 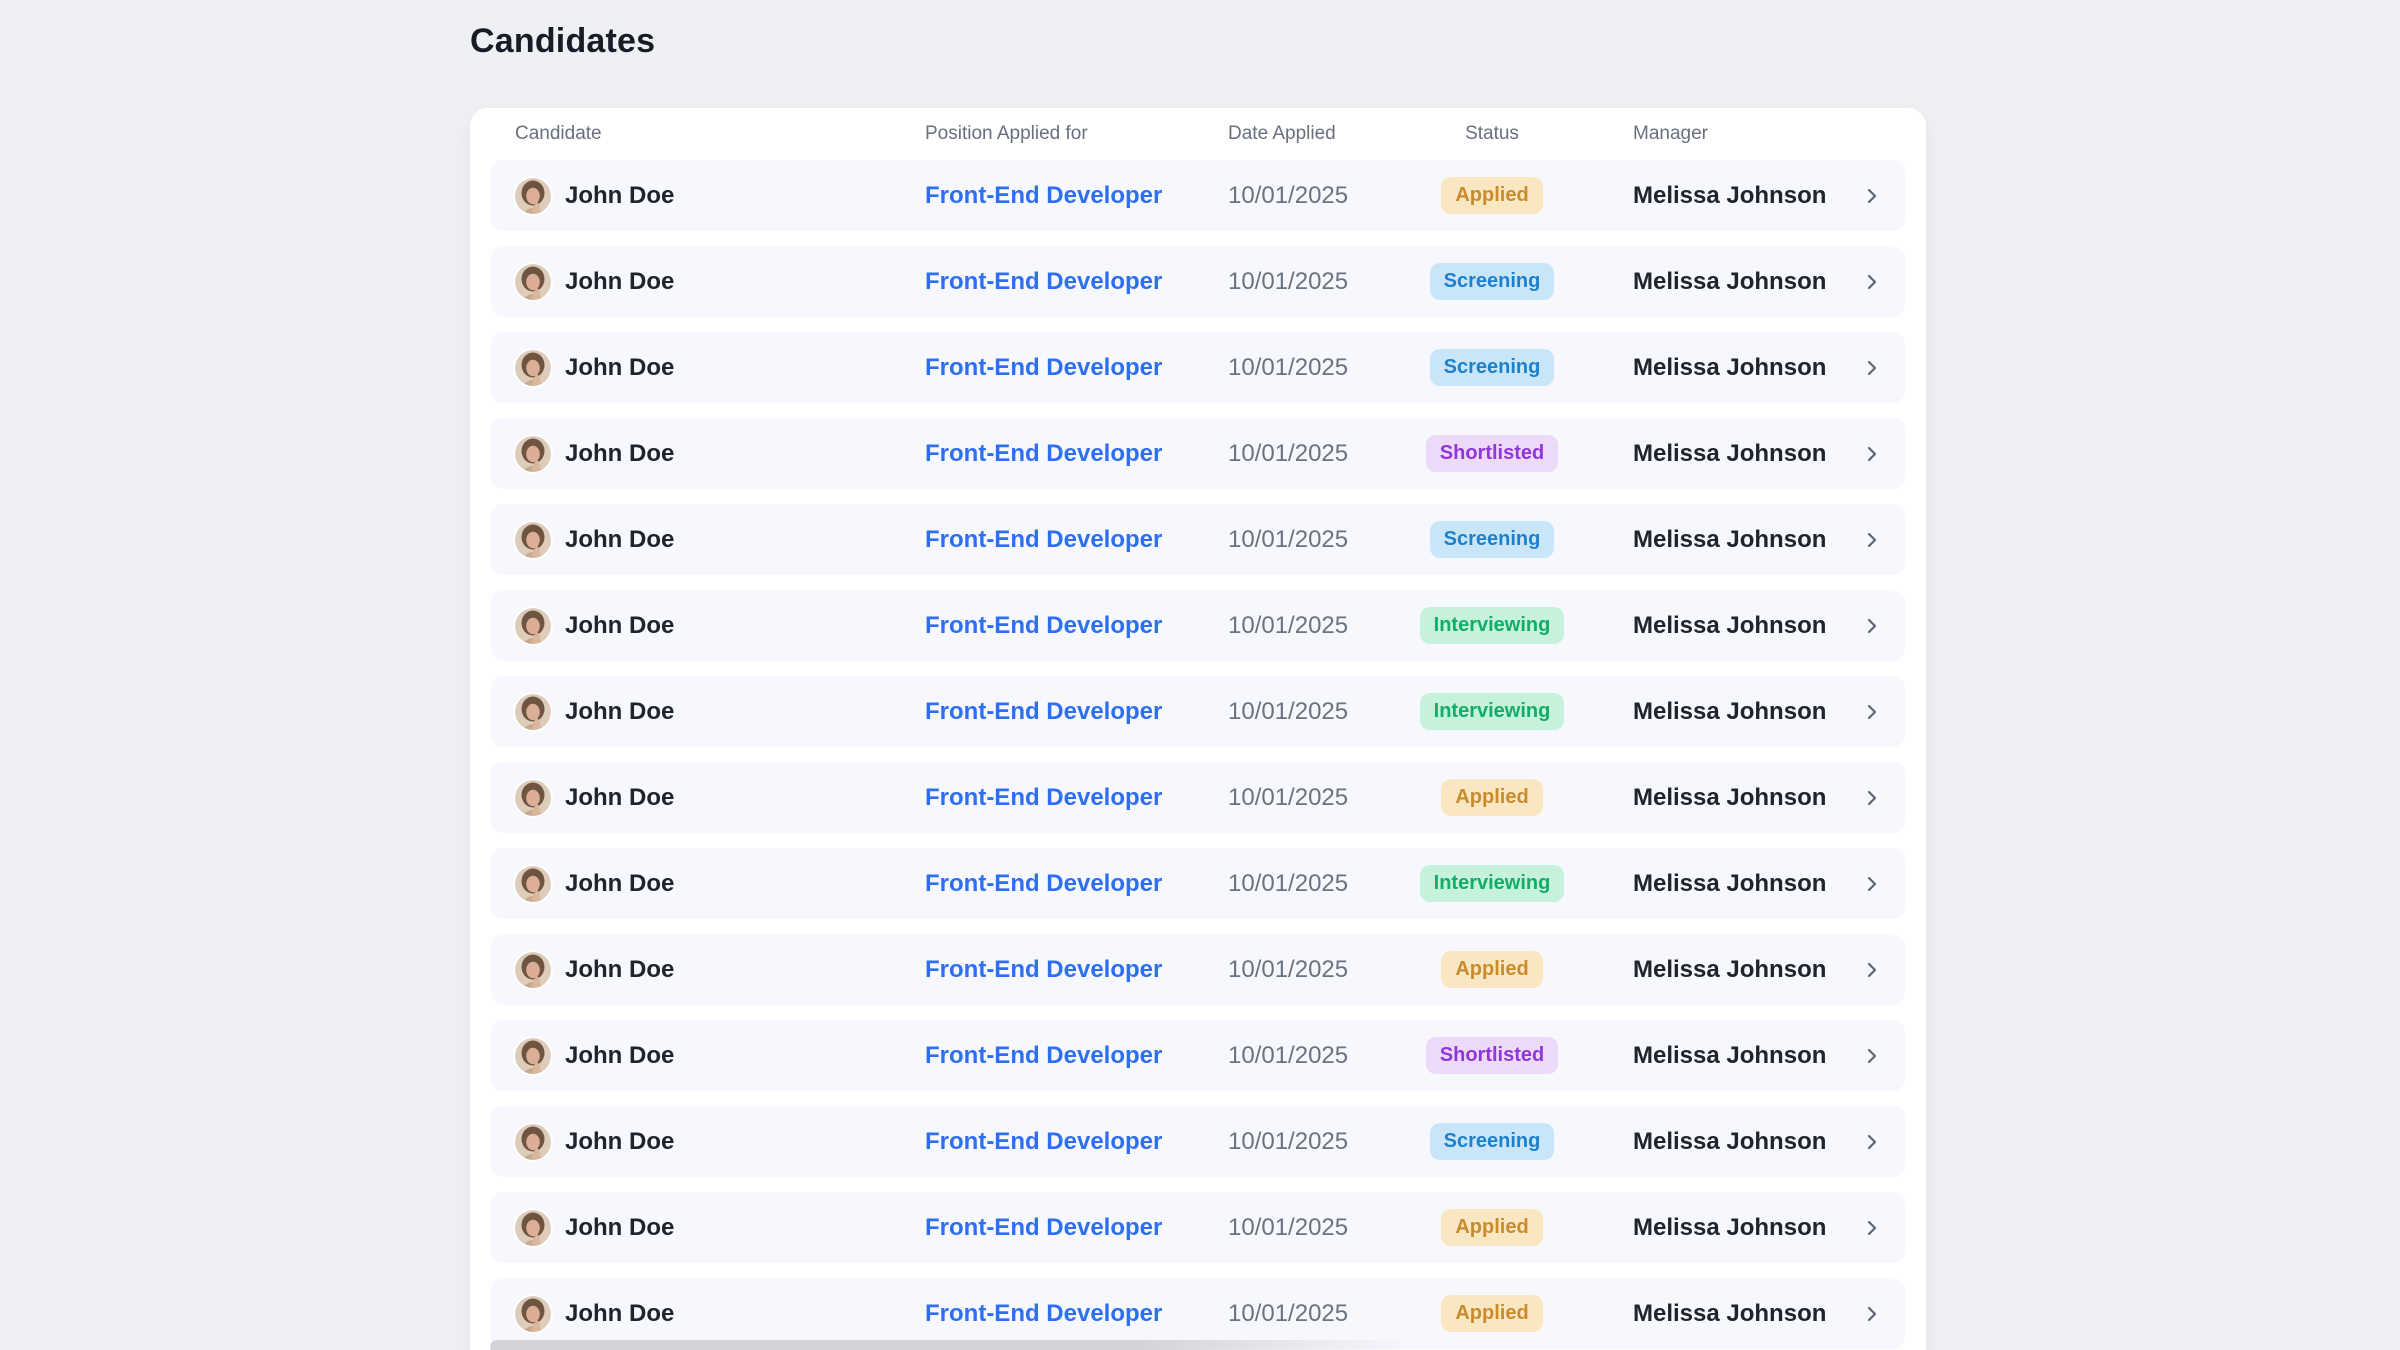 I want to click on status-cell: Shortlisted, so click(x=1492, y=453).